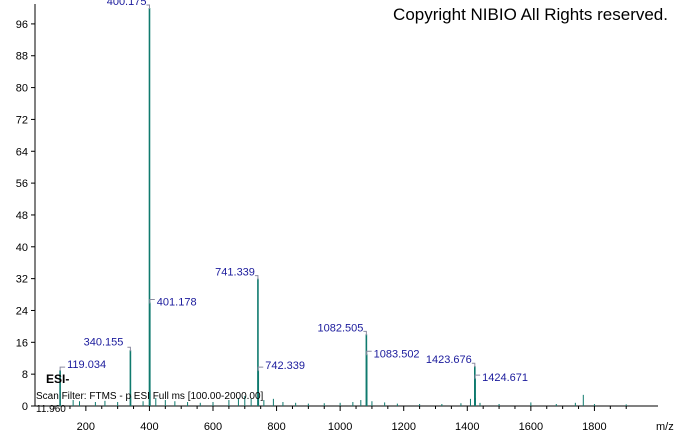  I want to click on y-tick-label: 64, so click(22, 152).